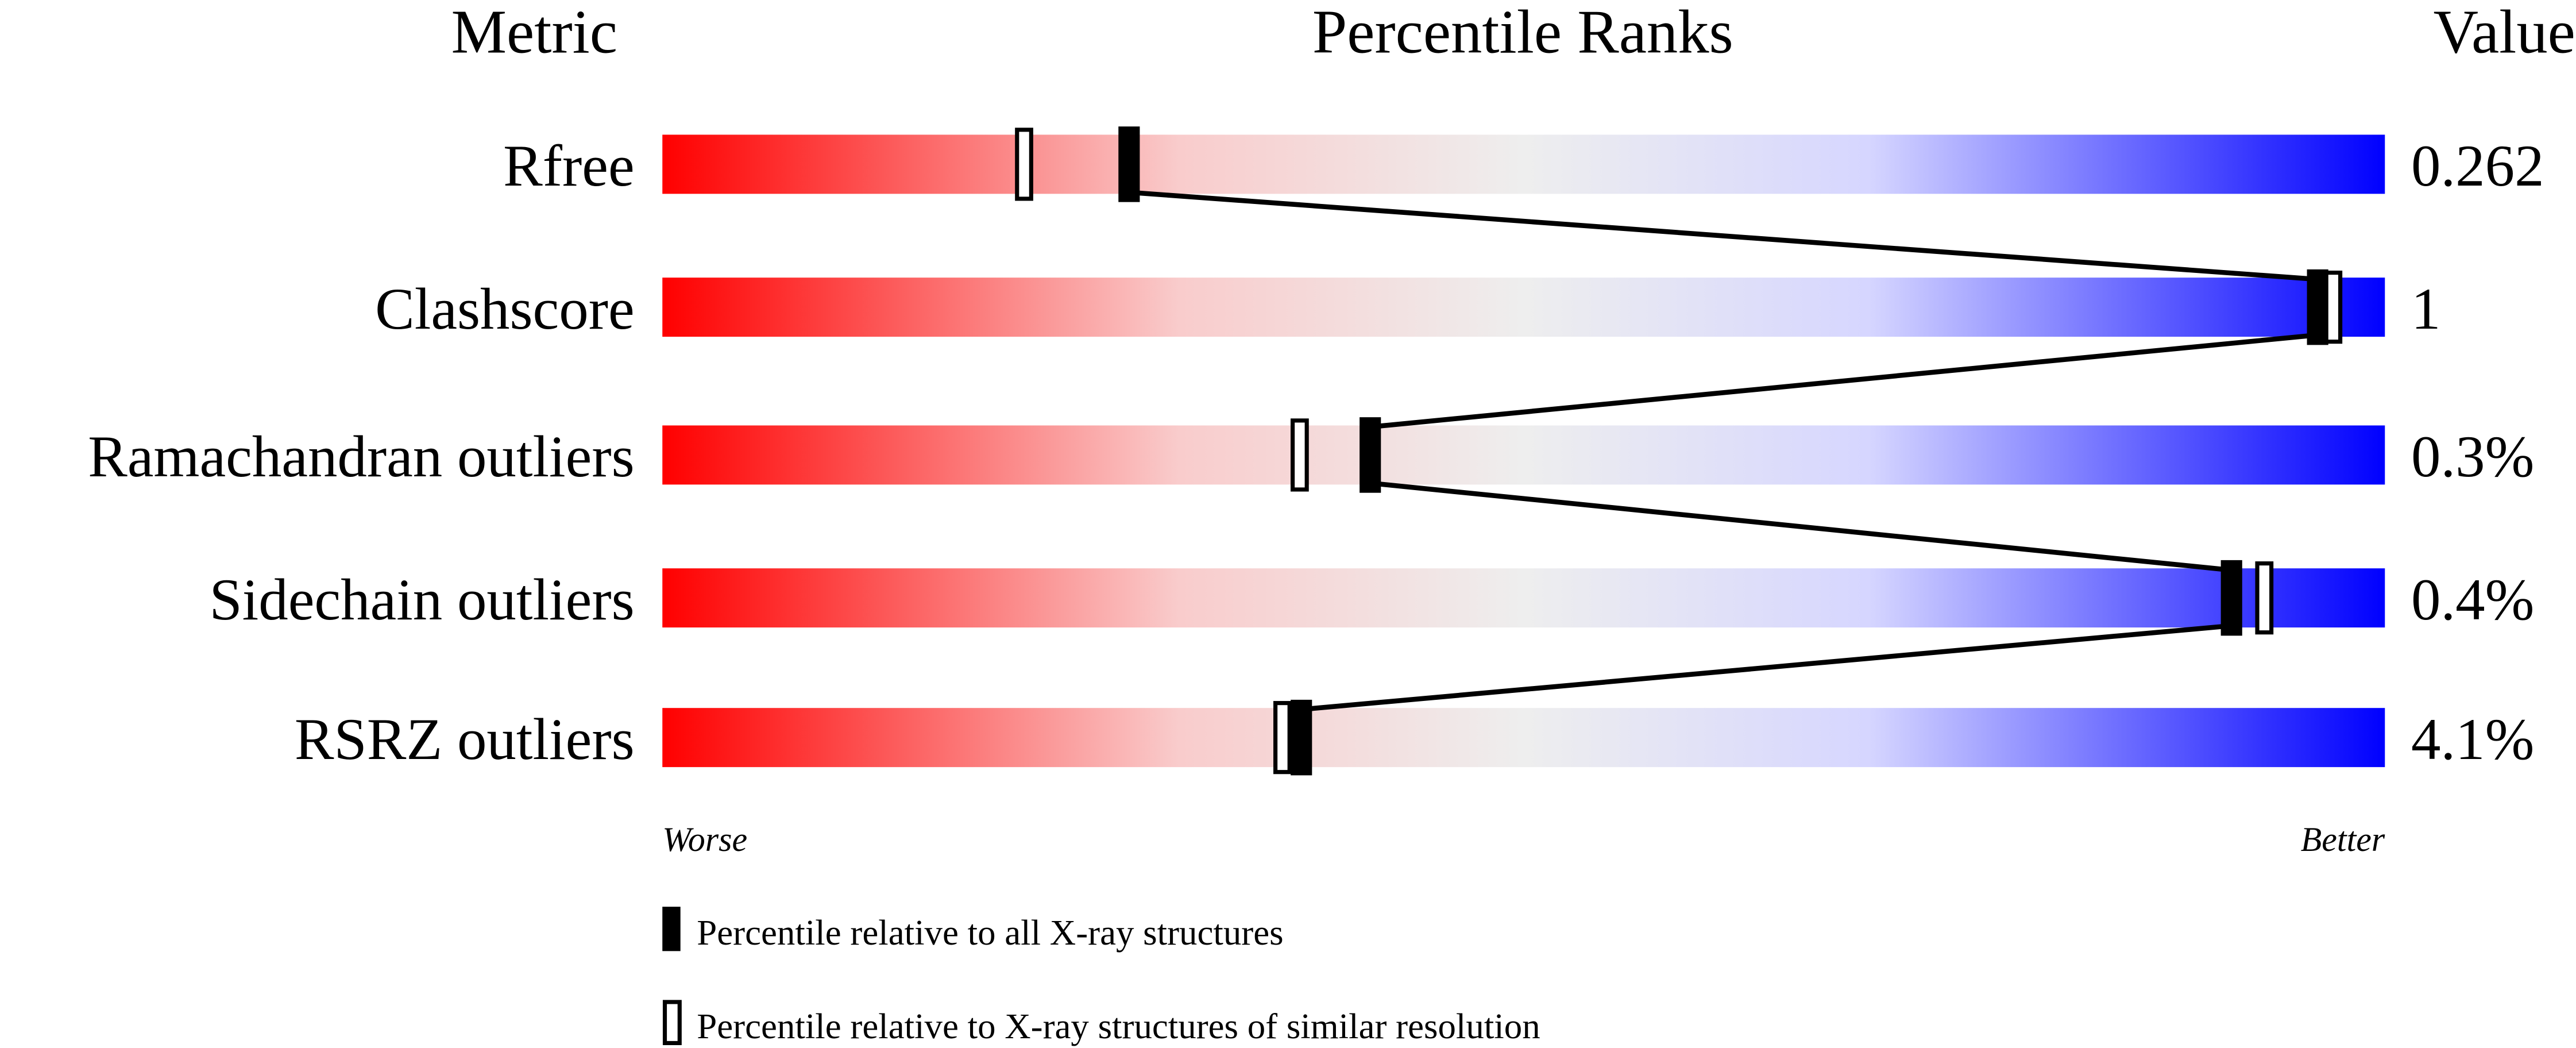 The width and height of the screenshot is (2576, 1048). I want to click on axis-worse-label: Worse, so click(704, 839).